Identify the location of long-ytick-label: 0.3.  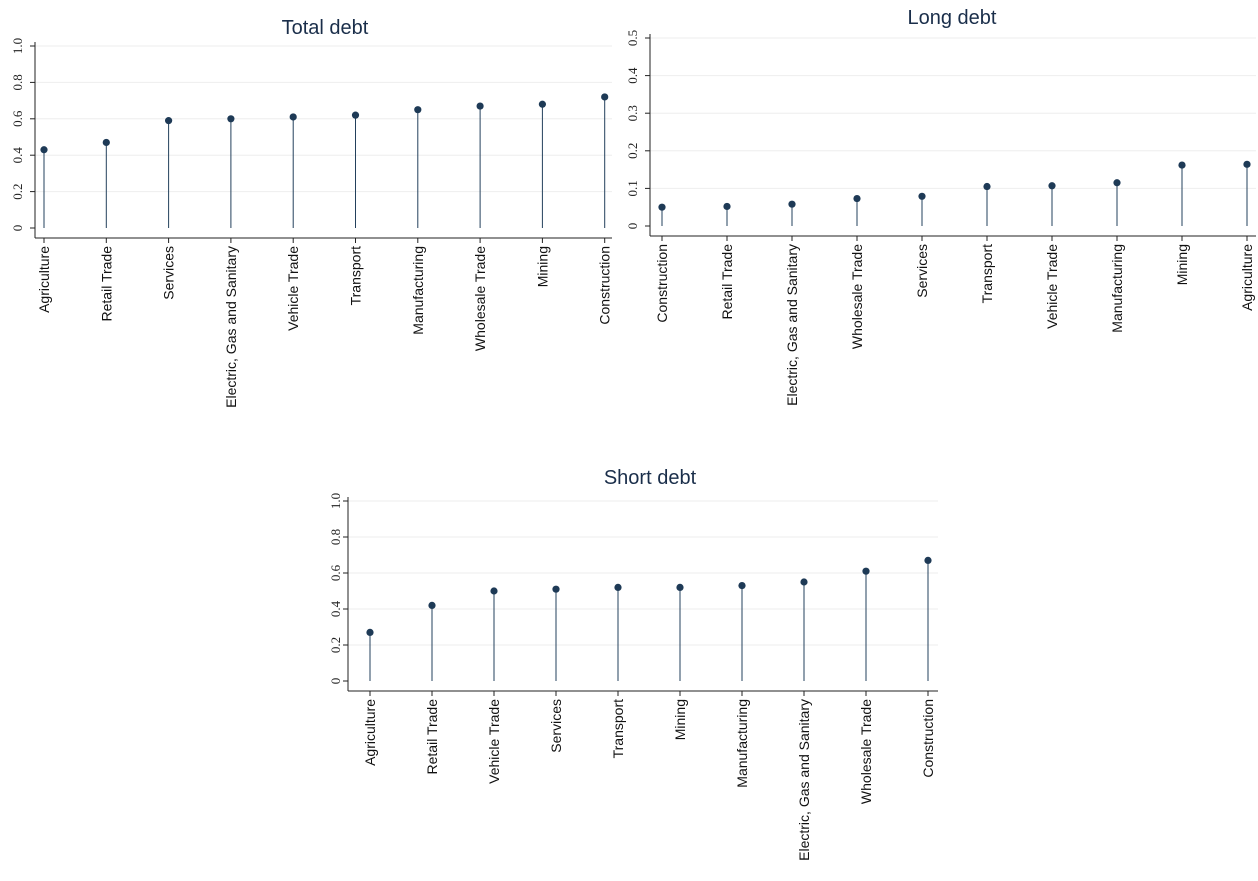
(632, 113).